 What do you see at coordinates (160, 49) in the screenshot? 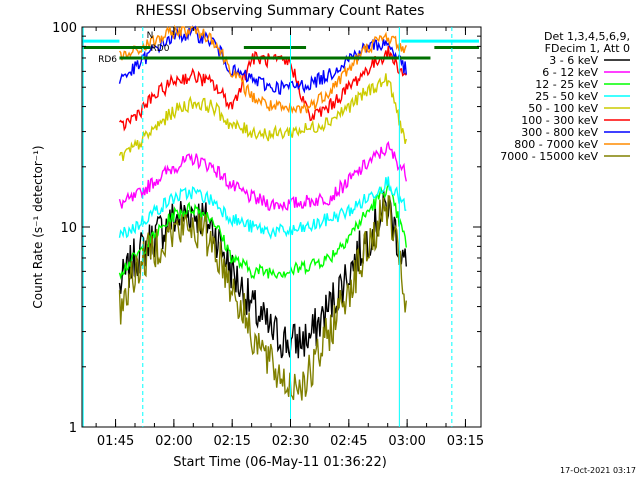
I see `annotation-rd0-label: RD0` at bounding box center [160, 49].